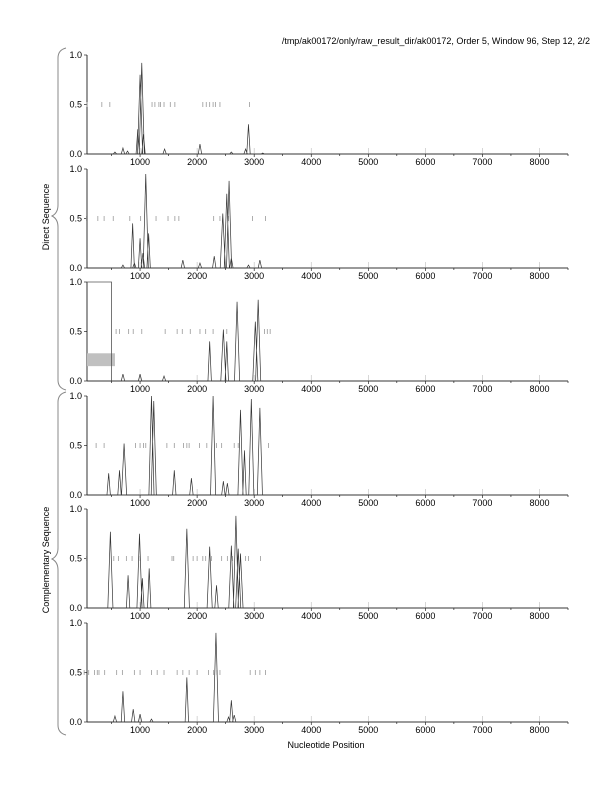 The image size is (612, 792). I want to click on gene-box, so click(99, 331).